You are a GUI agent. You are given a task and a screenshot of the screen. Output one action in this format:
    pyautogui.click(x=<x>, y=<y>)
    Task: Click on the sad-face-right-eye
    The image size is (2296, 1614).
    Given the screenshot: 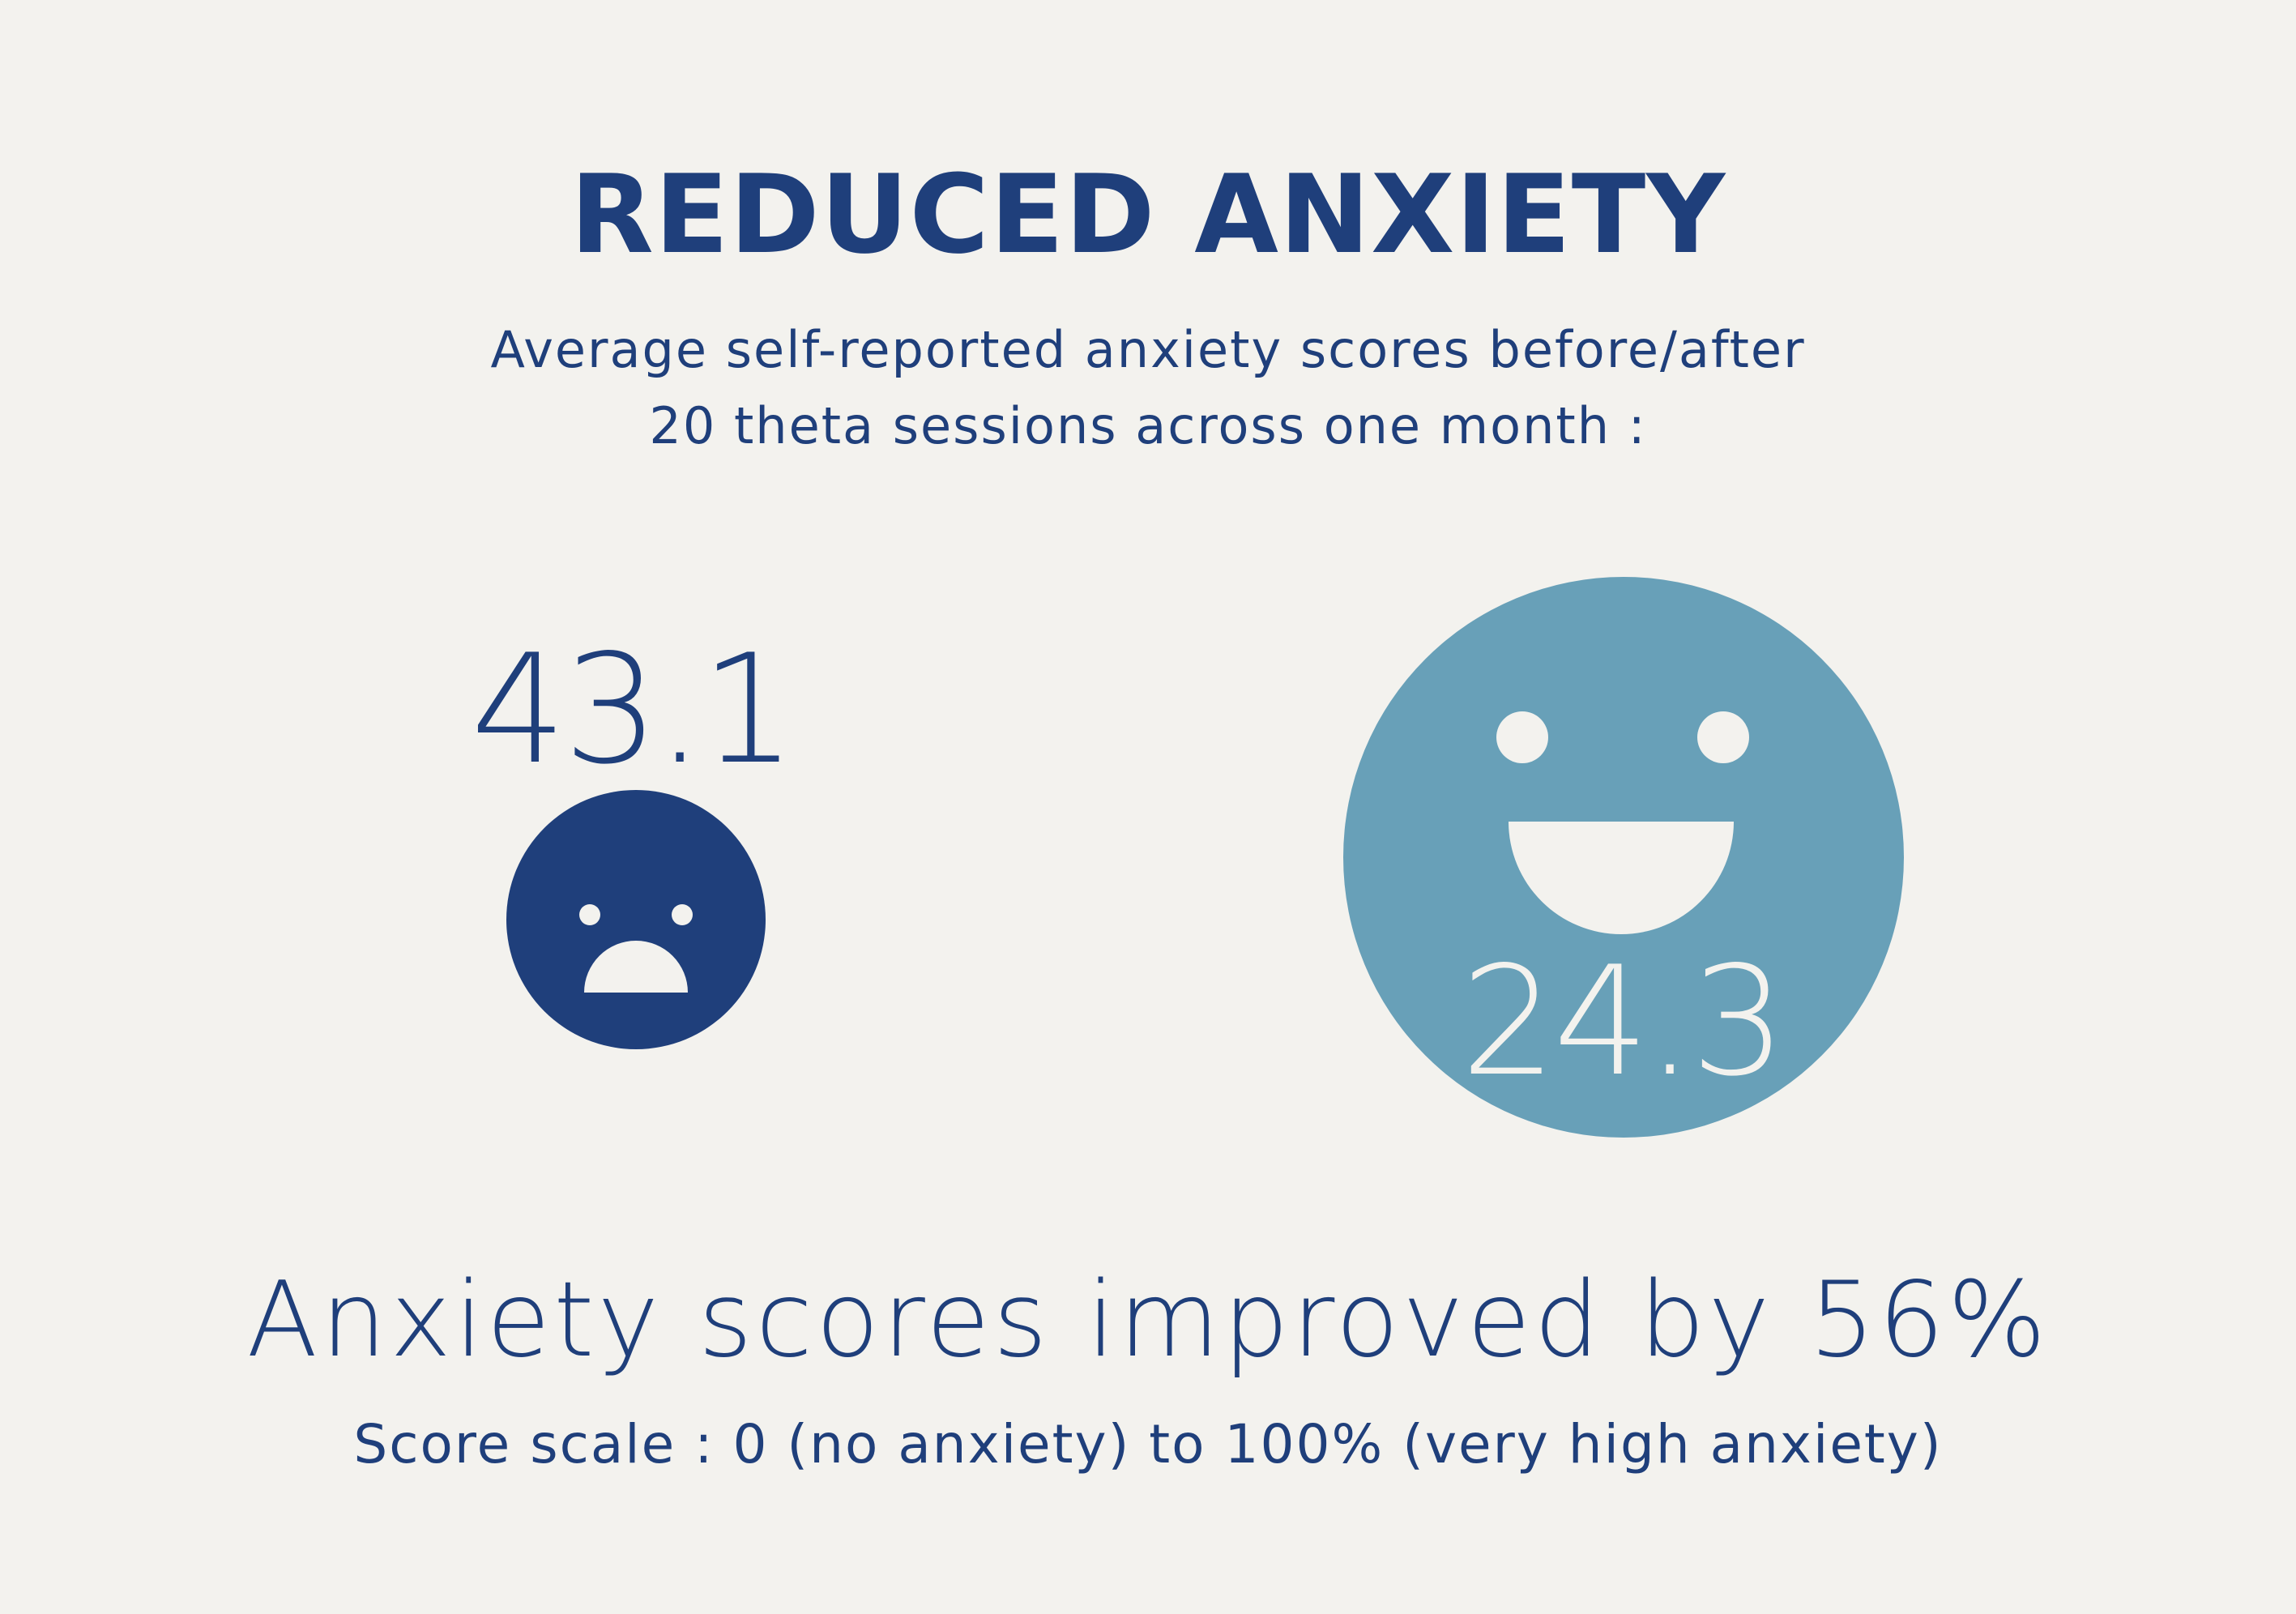 What is the action you would take?
    pyautogui.click(x=682, y=914)
    